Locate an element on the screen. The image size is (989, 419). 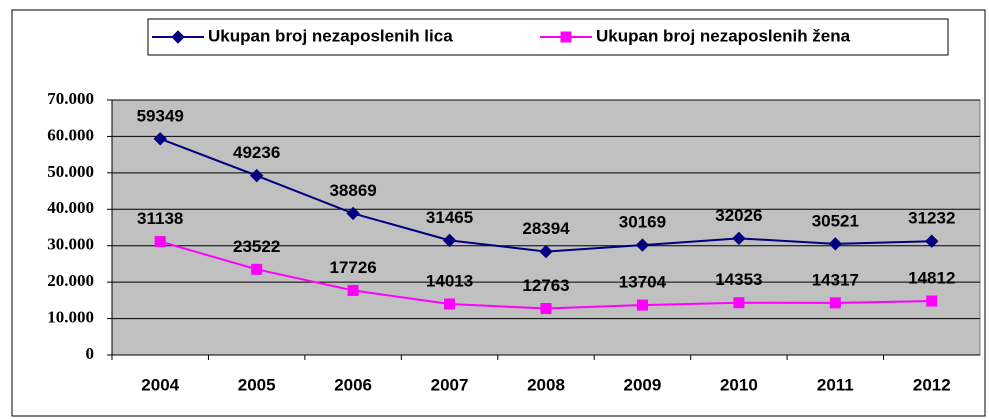
data-label: 14812 is located at coordinates (931, 278).